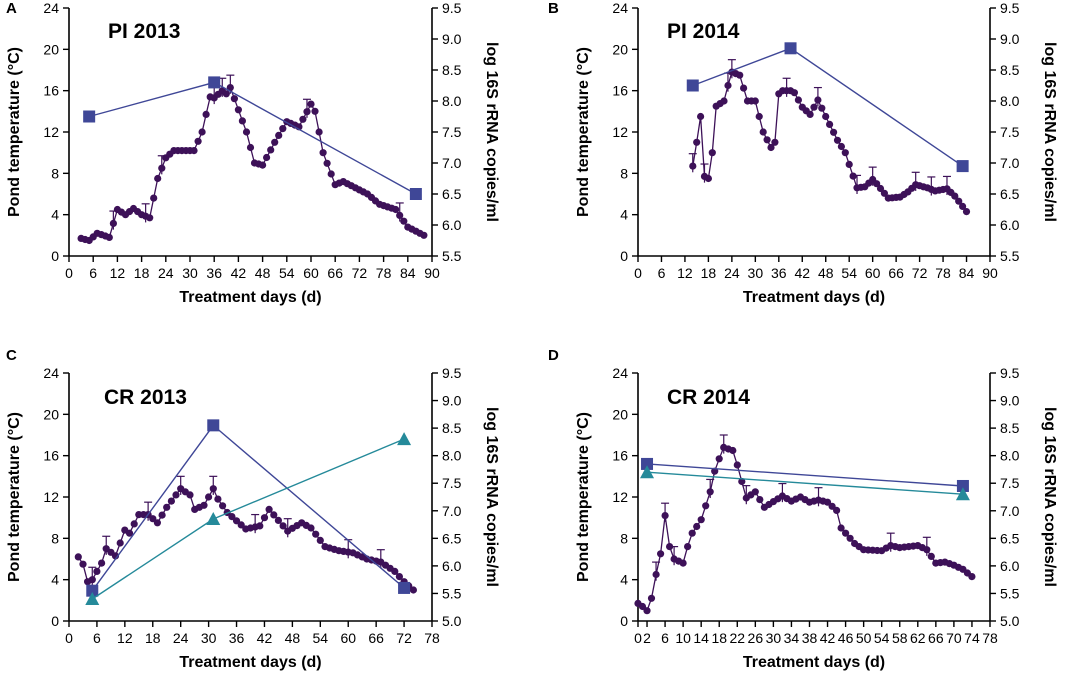  What do you see at coordinates (972, 638) in the screenshot?
I see `x-tick-label: 74` at bounding box center [972, 638].